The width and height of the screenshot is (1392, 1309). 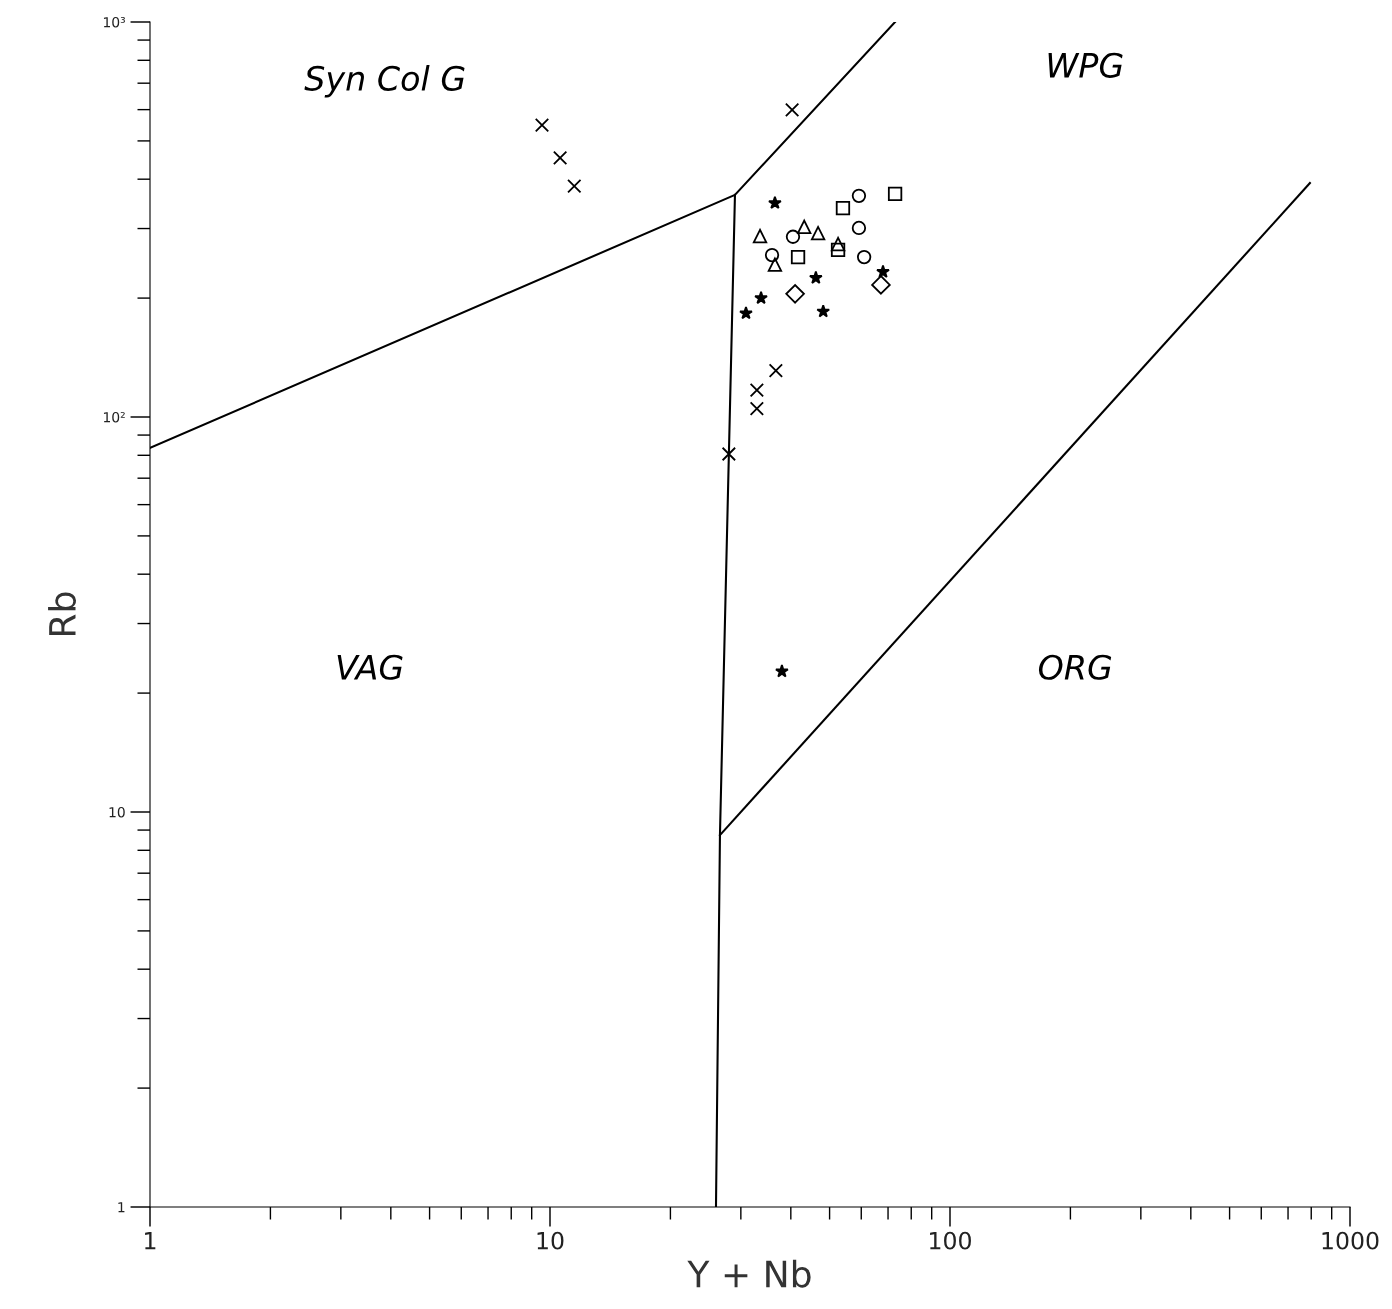 I want to click on y-tick-label: 10, so click(x=117, y=812).